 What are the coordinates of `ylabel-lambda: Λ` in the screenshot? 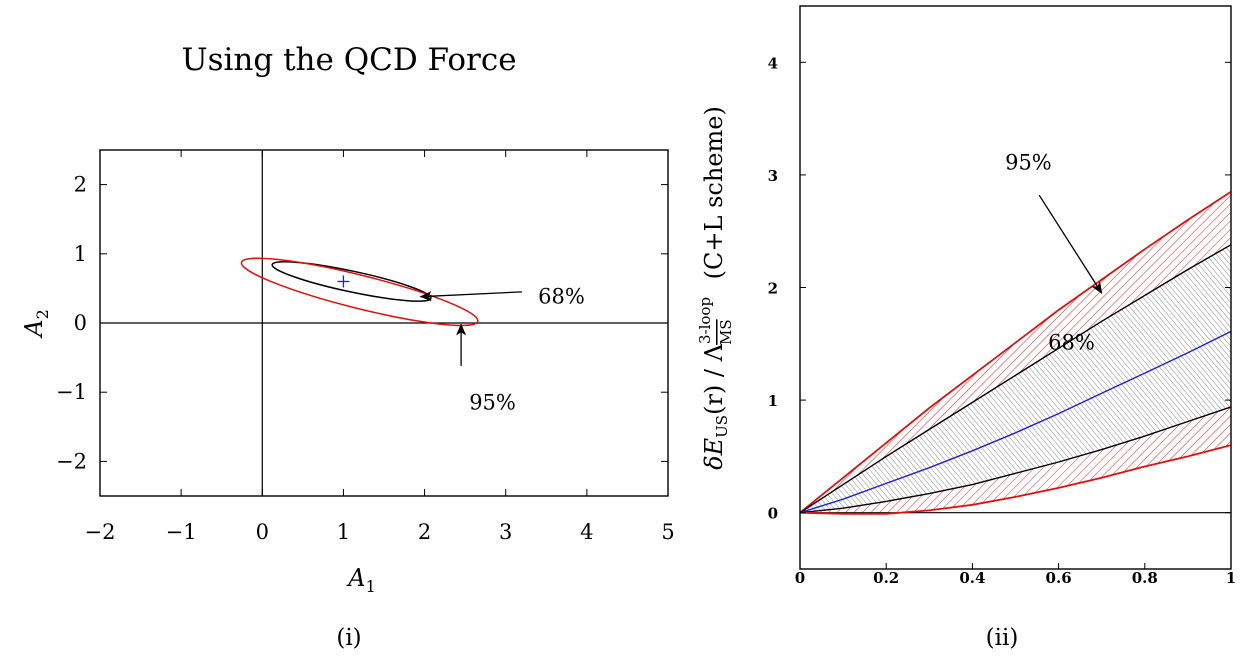 It's located at (714, 352).